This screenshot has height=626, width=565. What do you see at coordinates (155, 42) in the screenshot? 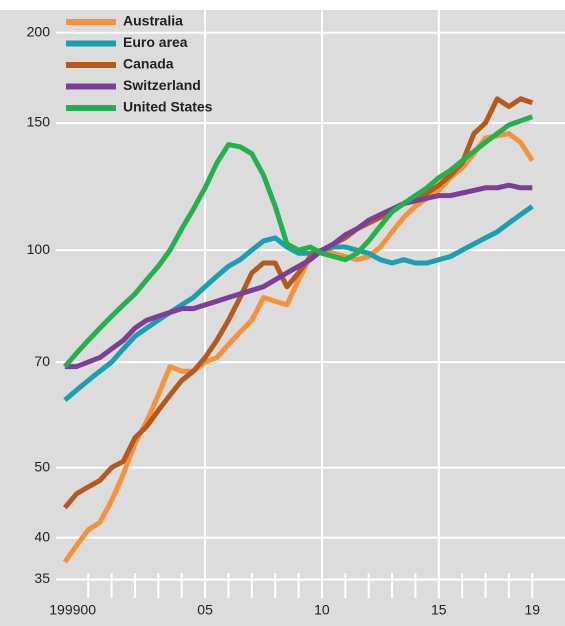
I see `legend-label: Euro area` at bounding box center [155, 42].